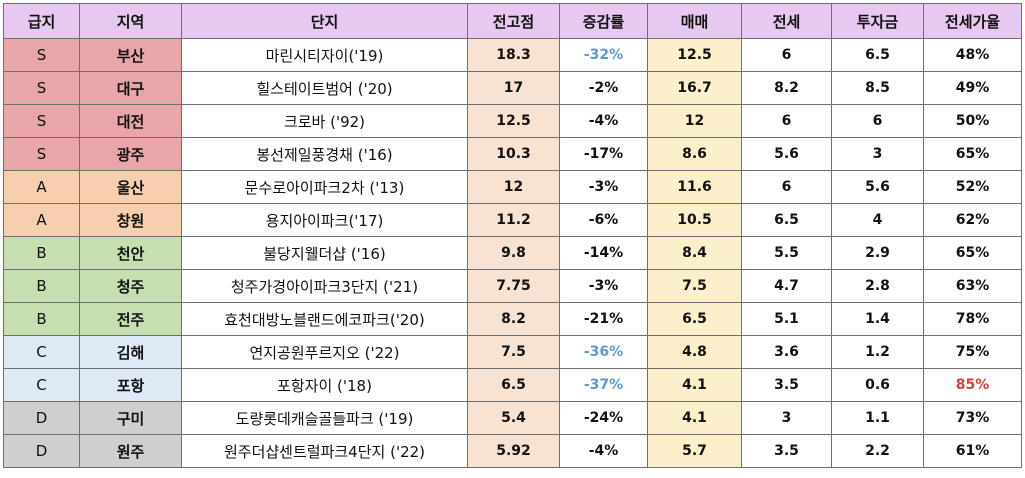  I want to click on sale-price-cell: 11.6, so click(694, 187).